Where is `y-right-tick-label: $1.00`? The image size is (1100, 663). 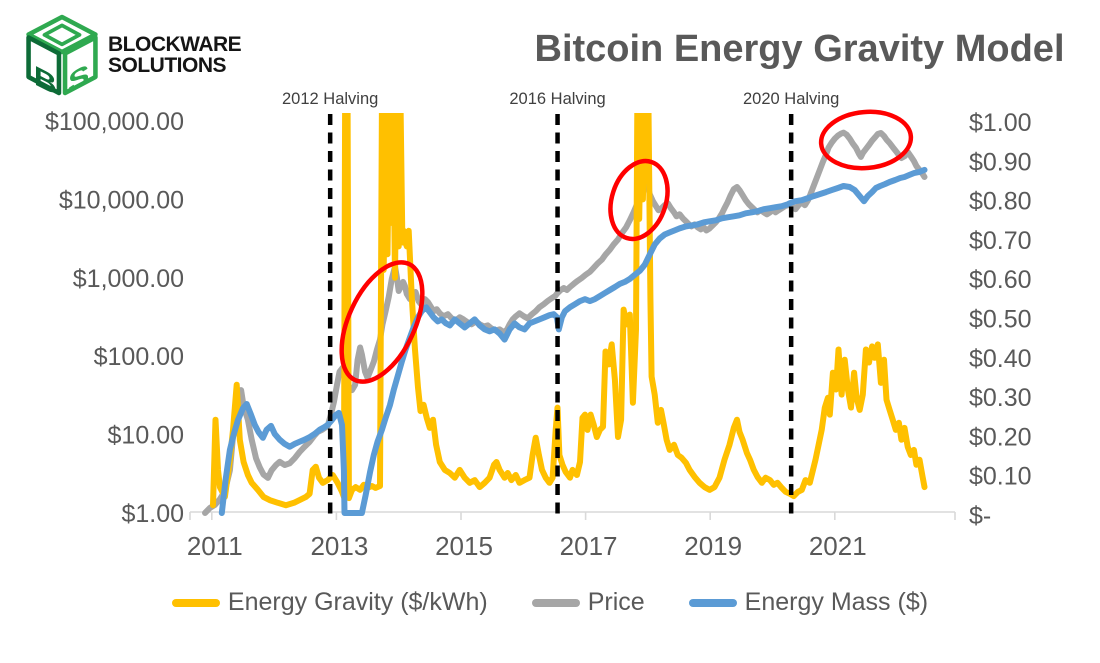 y-right-tick-label: $1.00 is located at coordinates (1000, 123).